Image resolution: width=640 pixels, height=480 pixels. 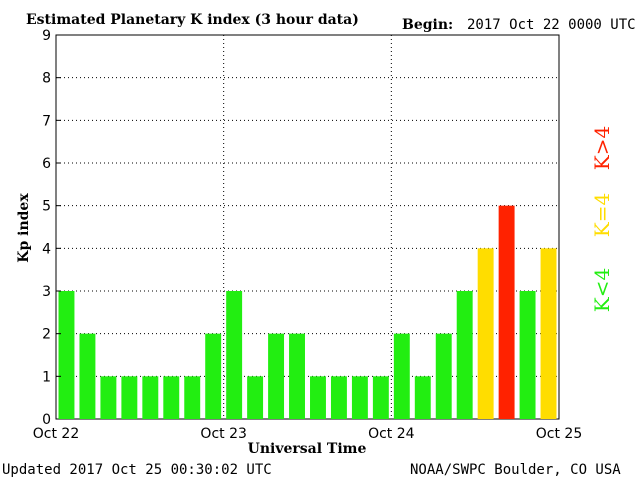 I want to click on x-tick-label: Oct 25, so click(x=559, y=434).